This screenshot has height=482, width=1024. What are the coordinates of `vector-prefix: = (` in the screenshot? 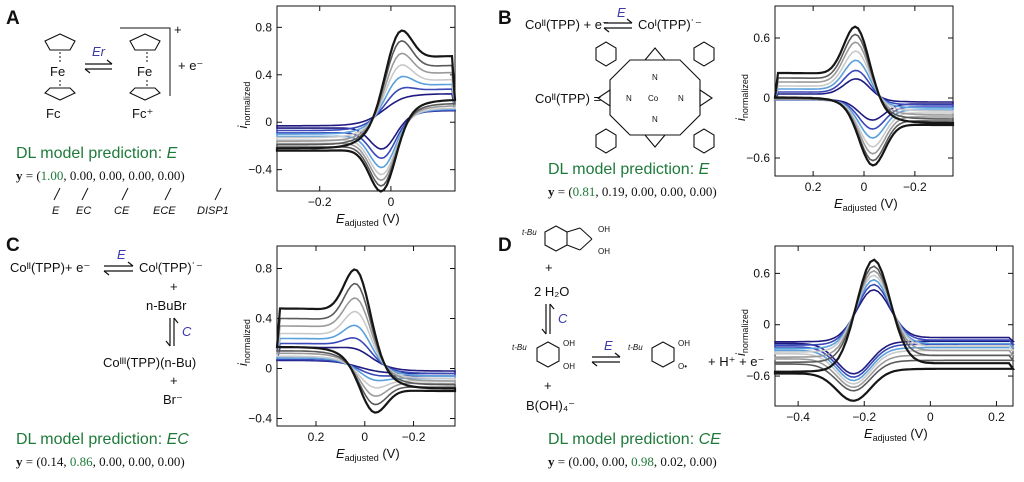 It's located at (32, 461).